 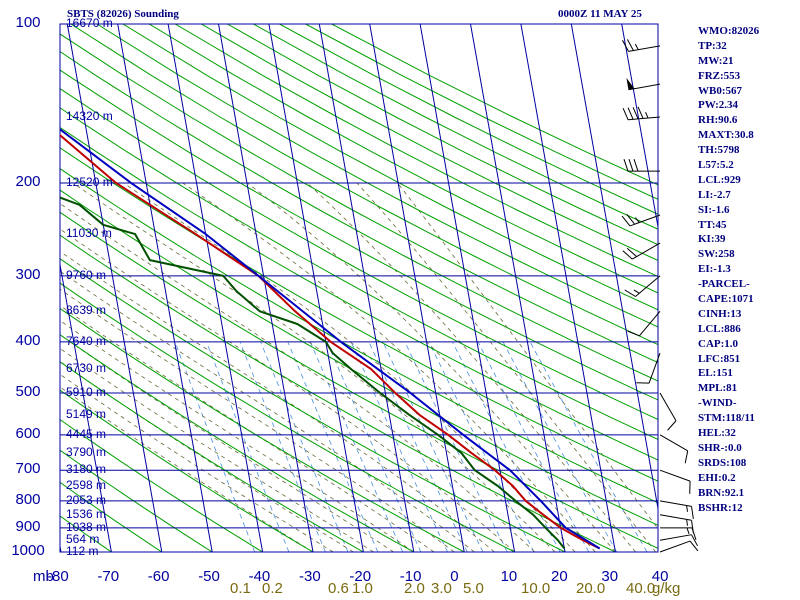 I want to click on mixing-ratio-label: 0.1, so click(x=240, y=588).